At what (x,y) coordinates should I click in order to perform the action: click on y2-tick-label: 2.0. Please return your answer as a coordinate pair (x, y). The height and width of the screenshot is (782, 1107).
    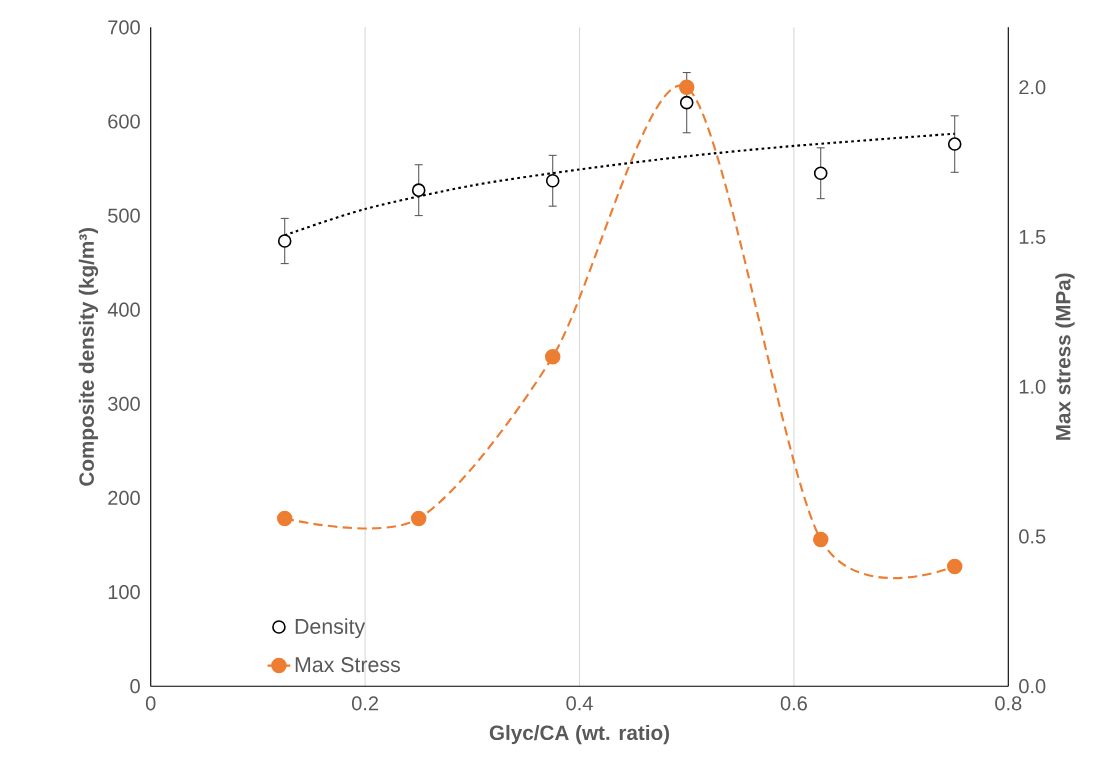
    Looking at the image, I should click on (1032, 87).